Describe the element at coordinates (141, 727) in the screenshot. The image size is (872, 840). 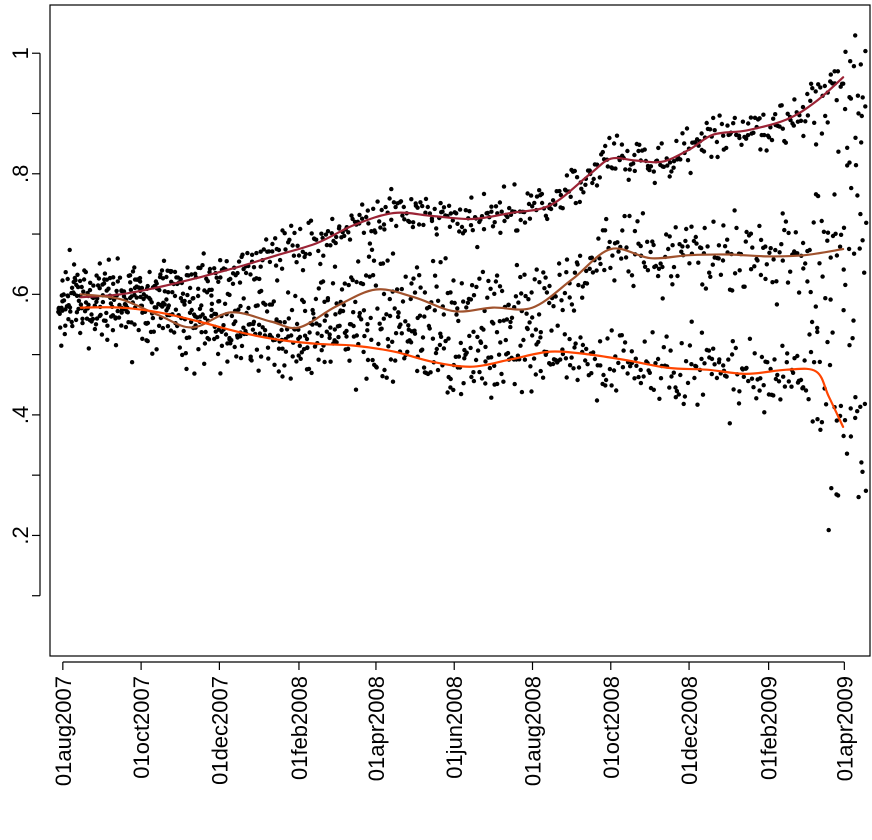
I see `x-tick-label: 01oct2007` at that location.